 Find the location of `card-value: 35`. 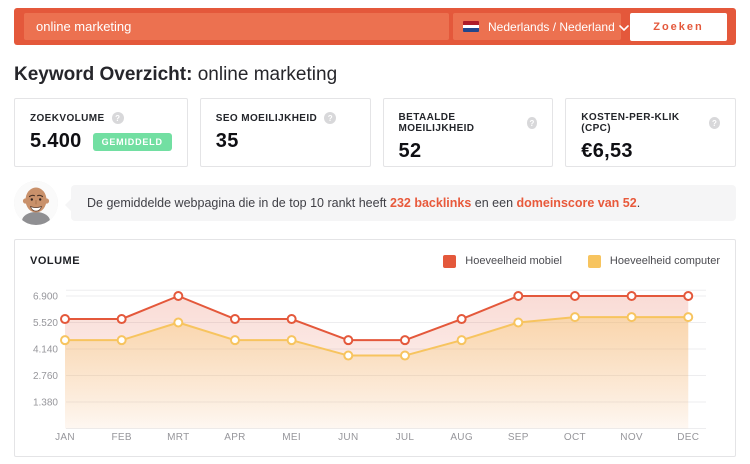

card-value: 35 is located at coordinates (227, 141).